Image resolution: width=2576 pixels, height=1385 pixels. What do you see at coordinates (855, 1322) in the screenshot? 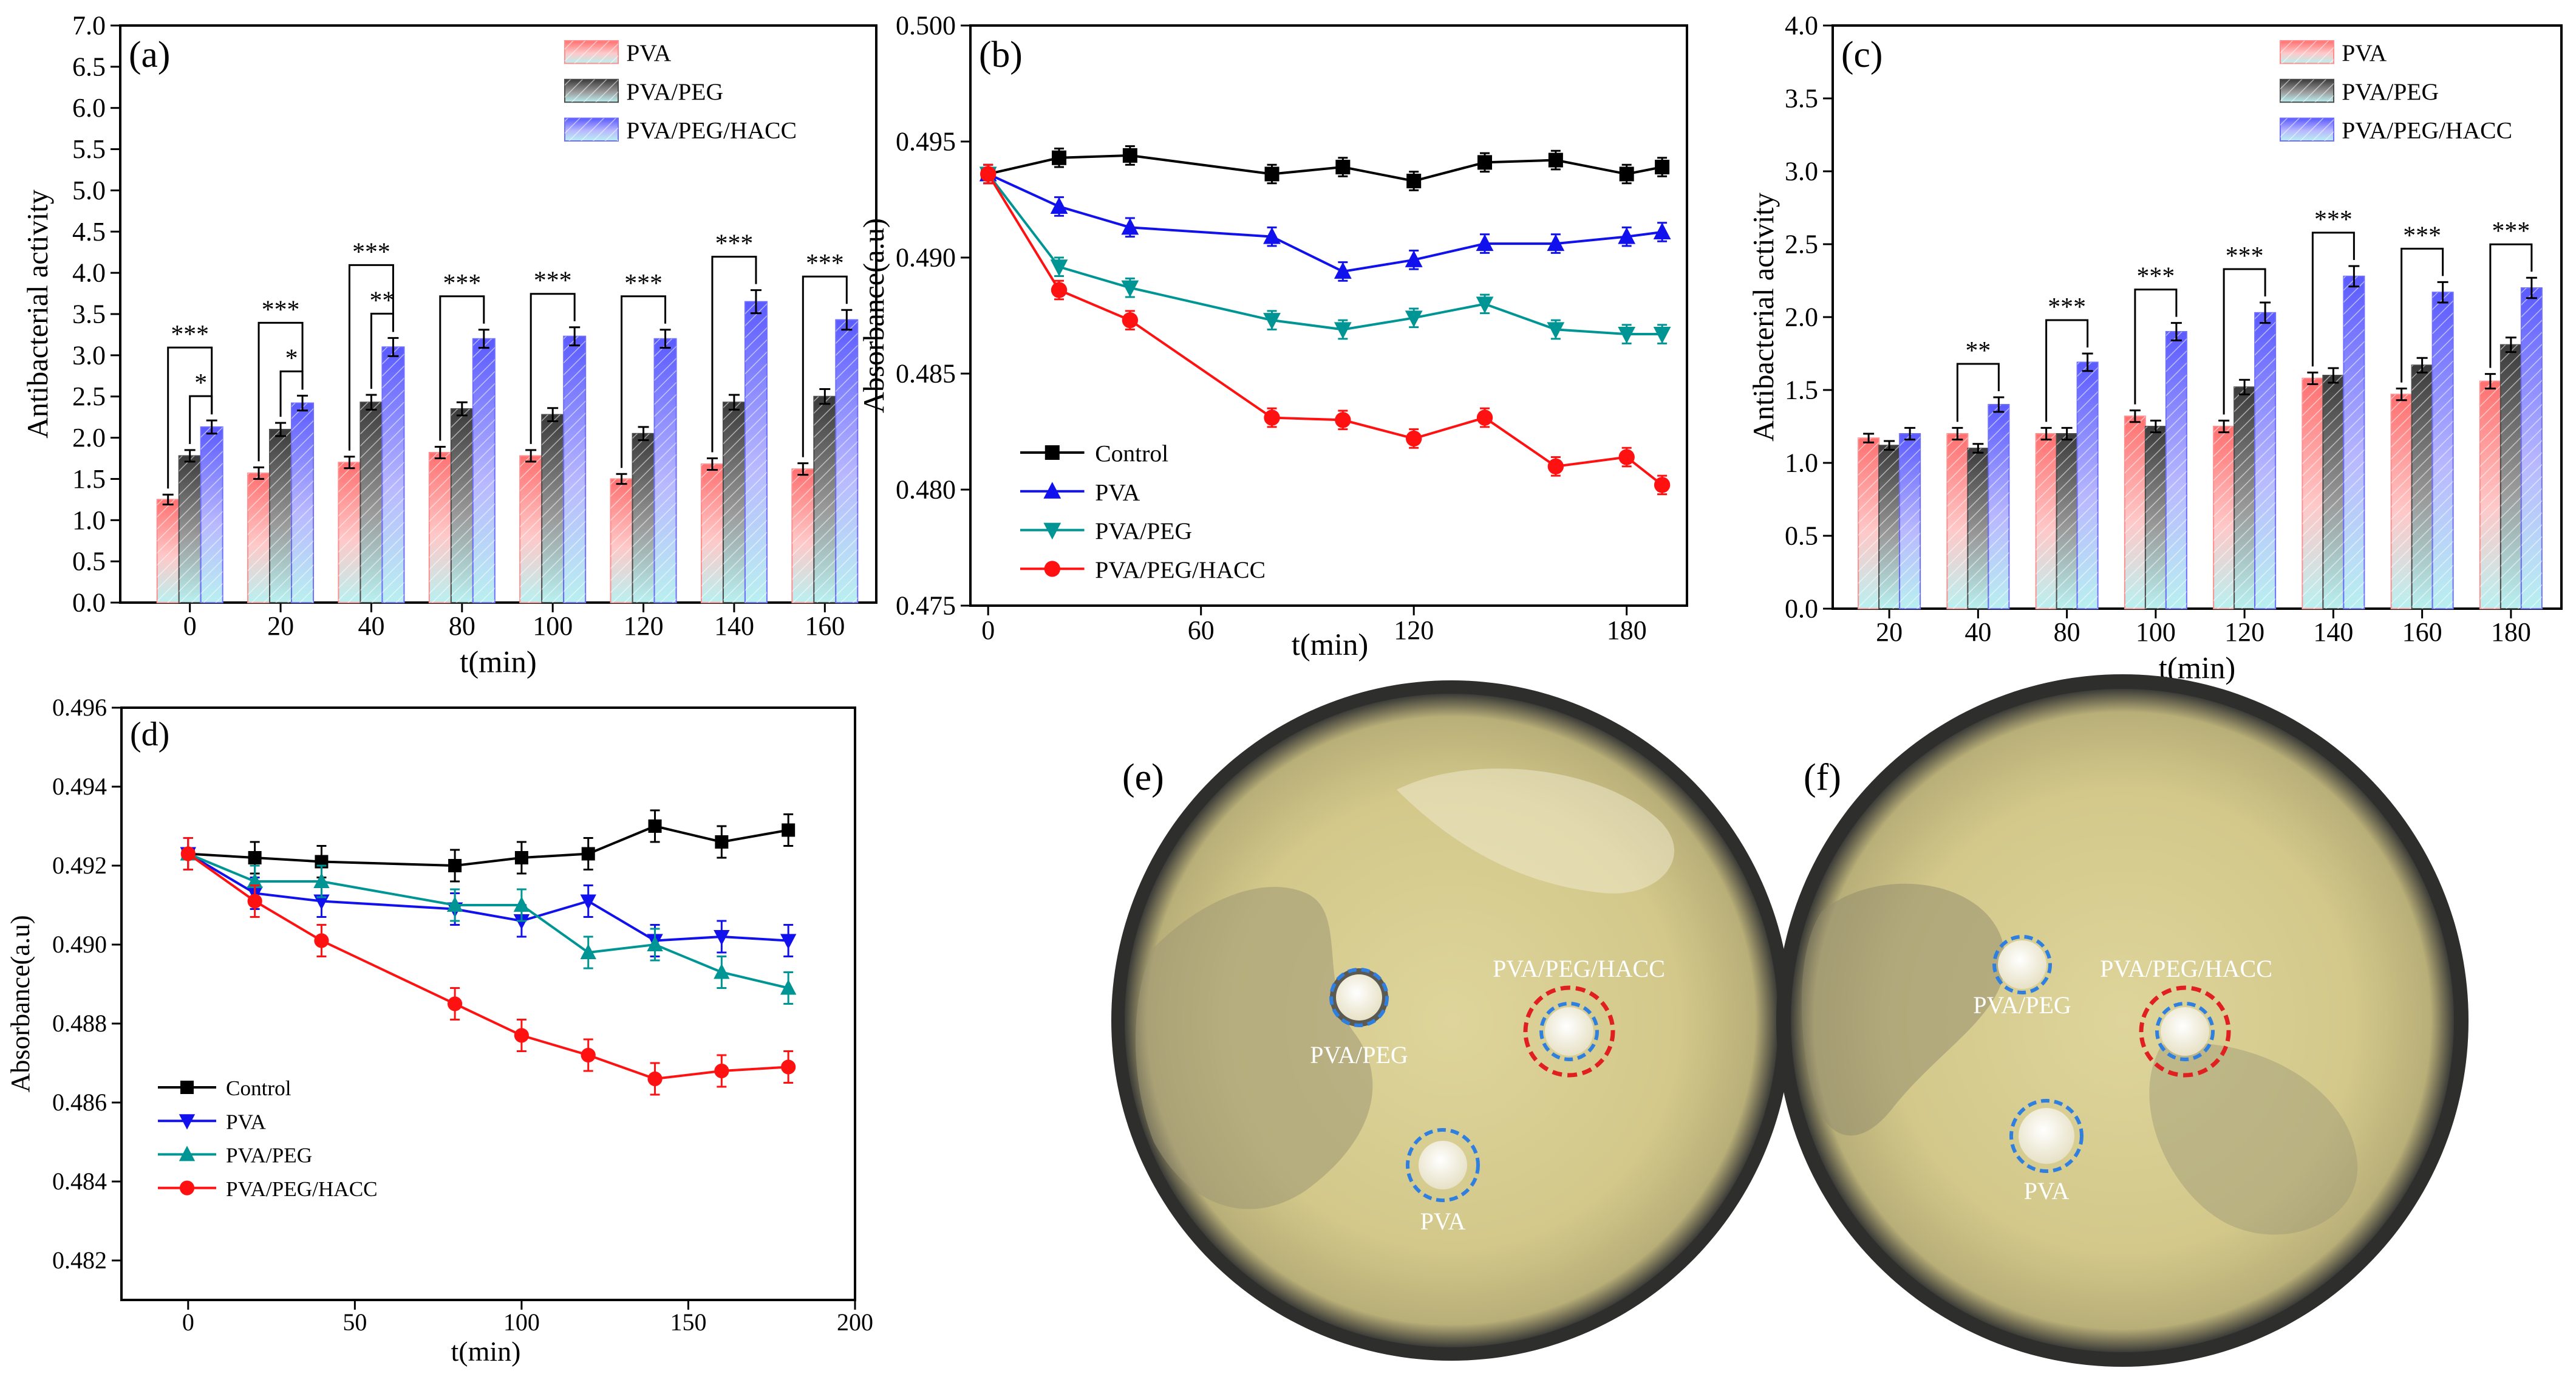
I see `x-tick-label: 200` at bounding box center [855, 1322].